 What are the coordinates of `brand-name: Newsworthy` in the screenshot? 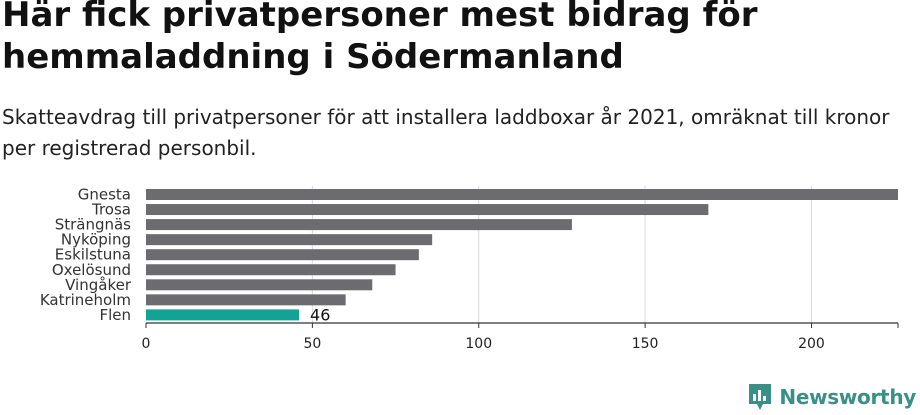 It's located at (847, 397).